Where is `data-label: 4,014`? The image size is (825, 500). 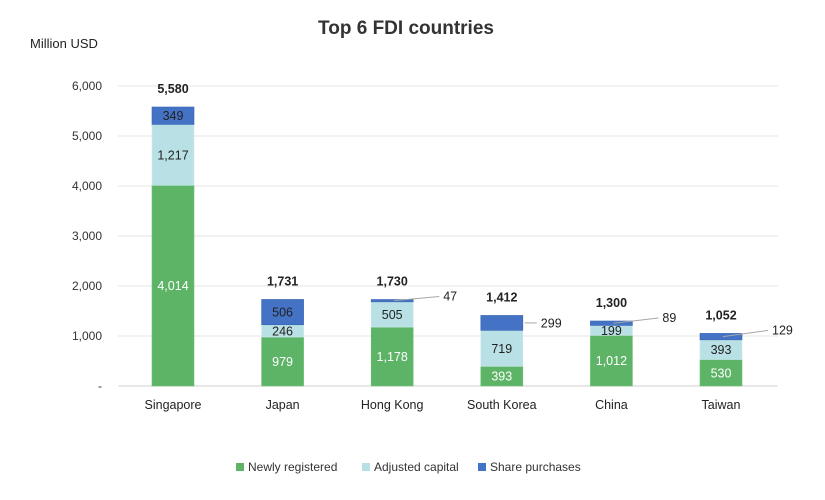 data-label: 4,014 is located at coordinates (172, 286).